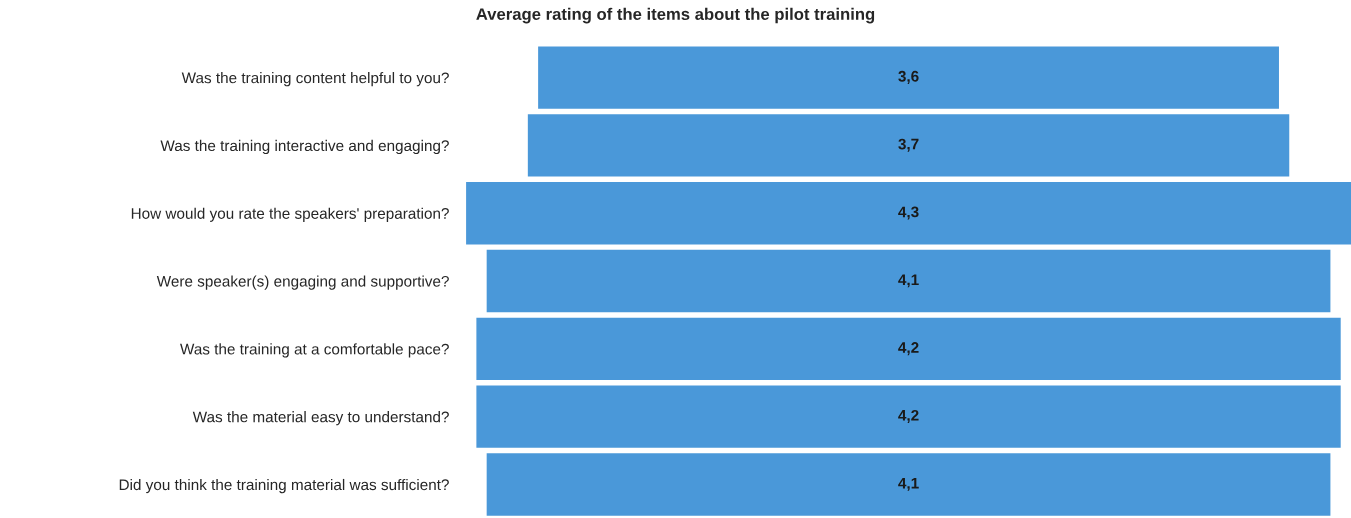 This screenshot has height=518, width=1351. What do you see at coordinates (290, 214) in the screenshot?
I see `category-label: How would you rate the speakers' preparation?` at bounding box center [290, 214].